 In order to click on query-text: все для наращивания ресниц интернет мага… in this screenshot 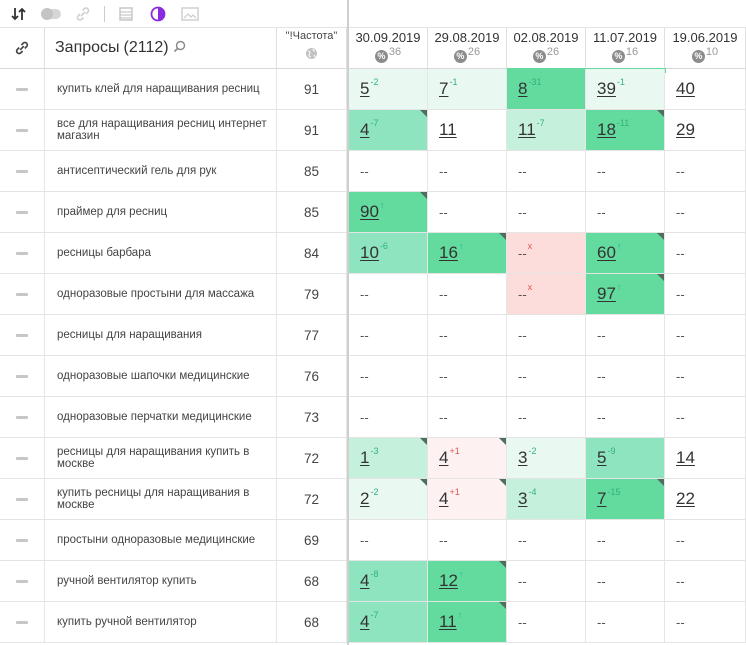, I will do `click(161, 130)`.